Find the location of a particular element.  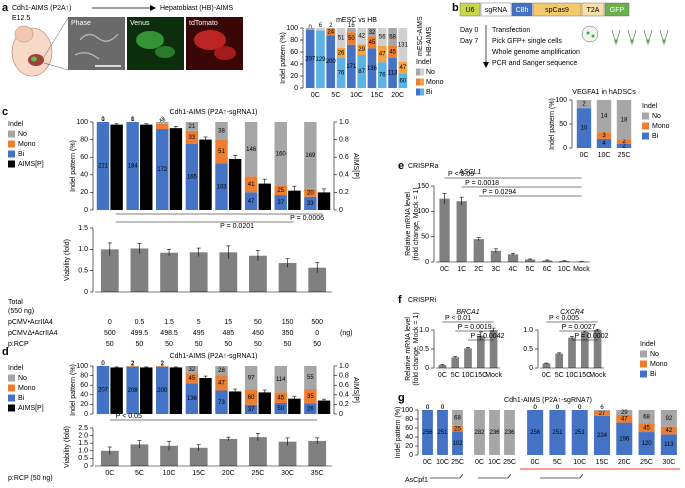

tick-label: 0.2 is located at coordinates (344, 192).